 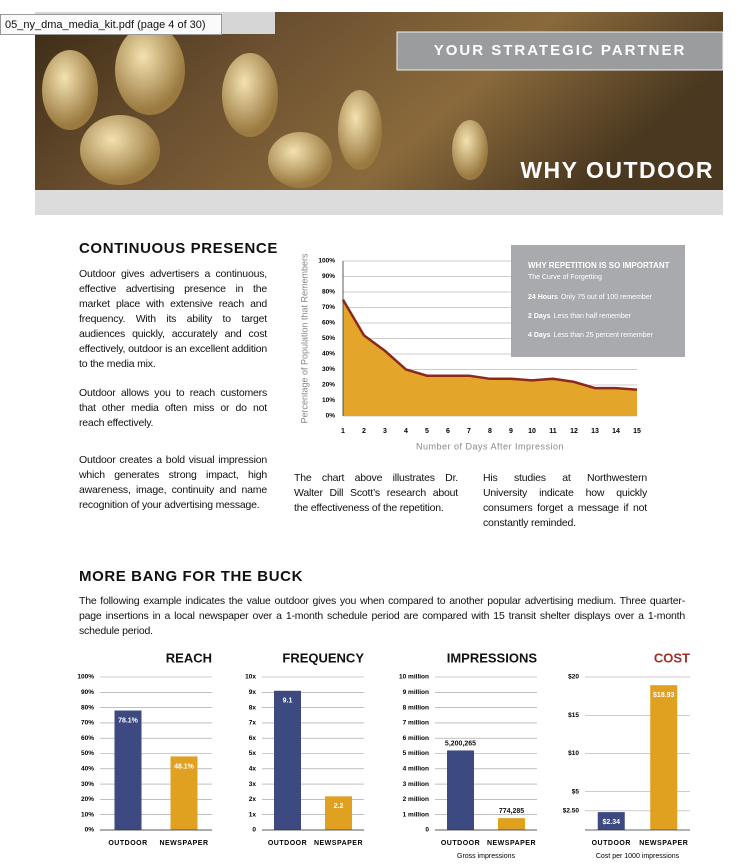 I want to click on y-tick-label: 9x, so click(x=253, y=692).